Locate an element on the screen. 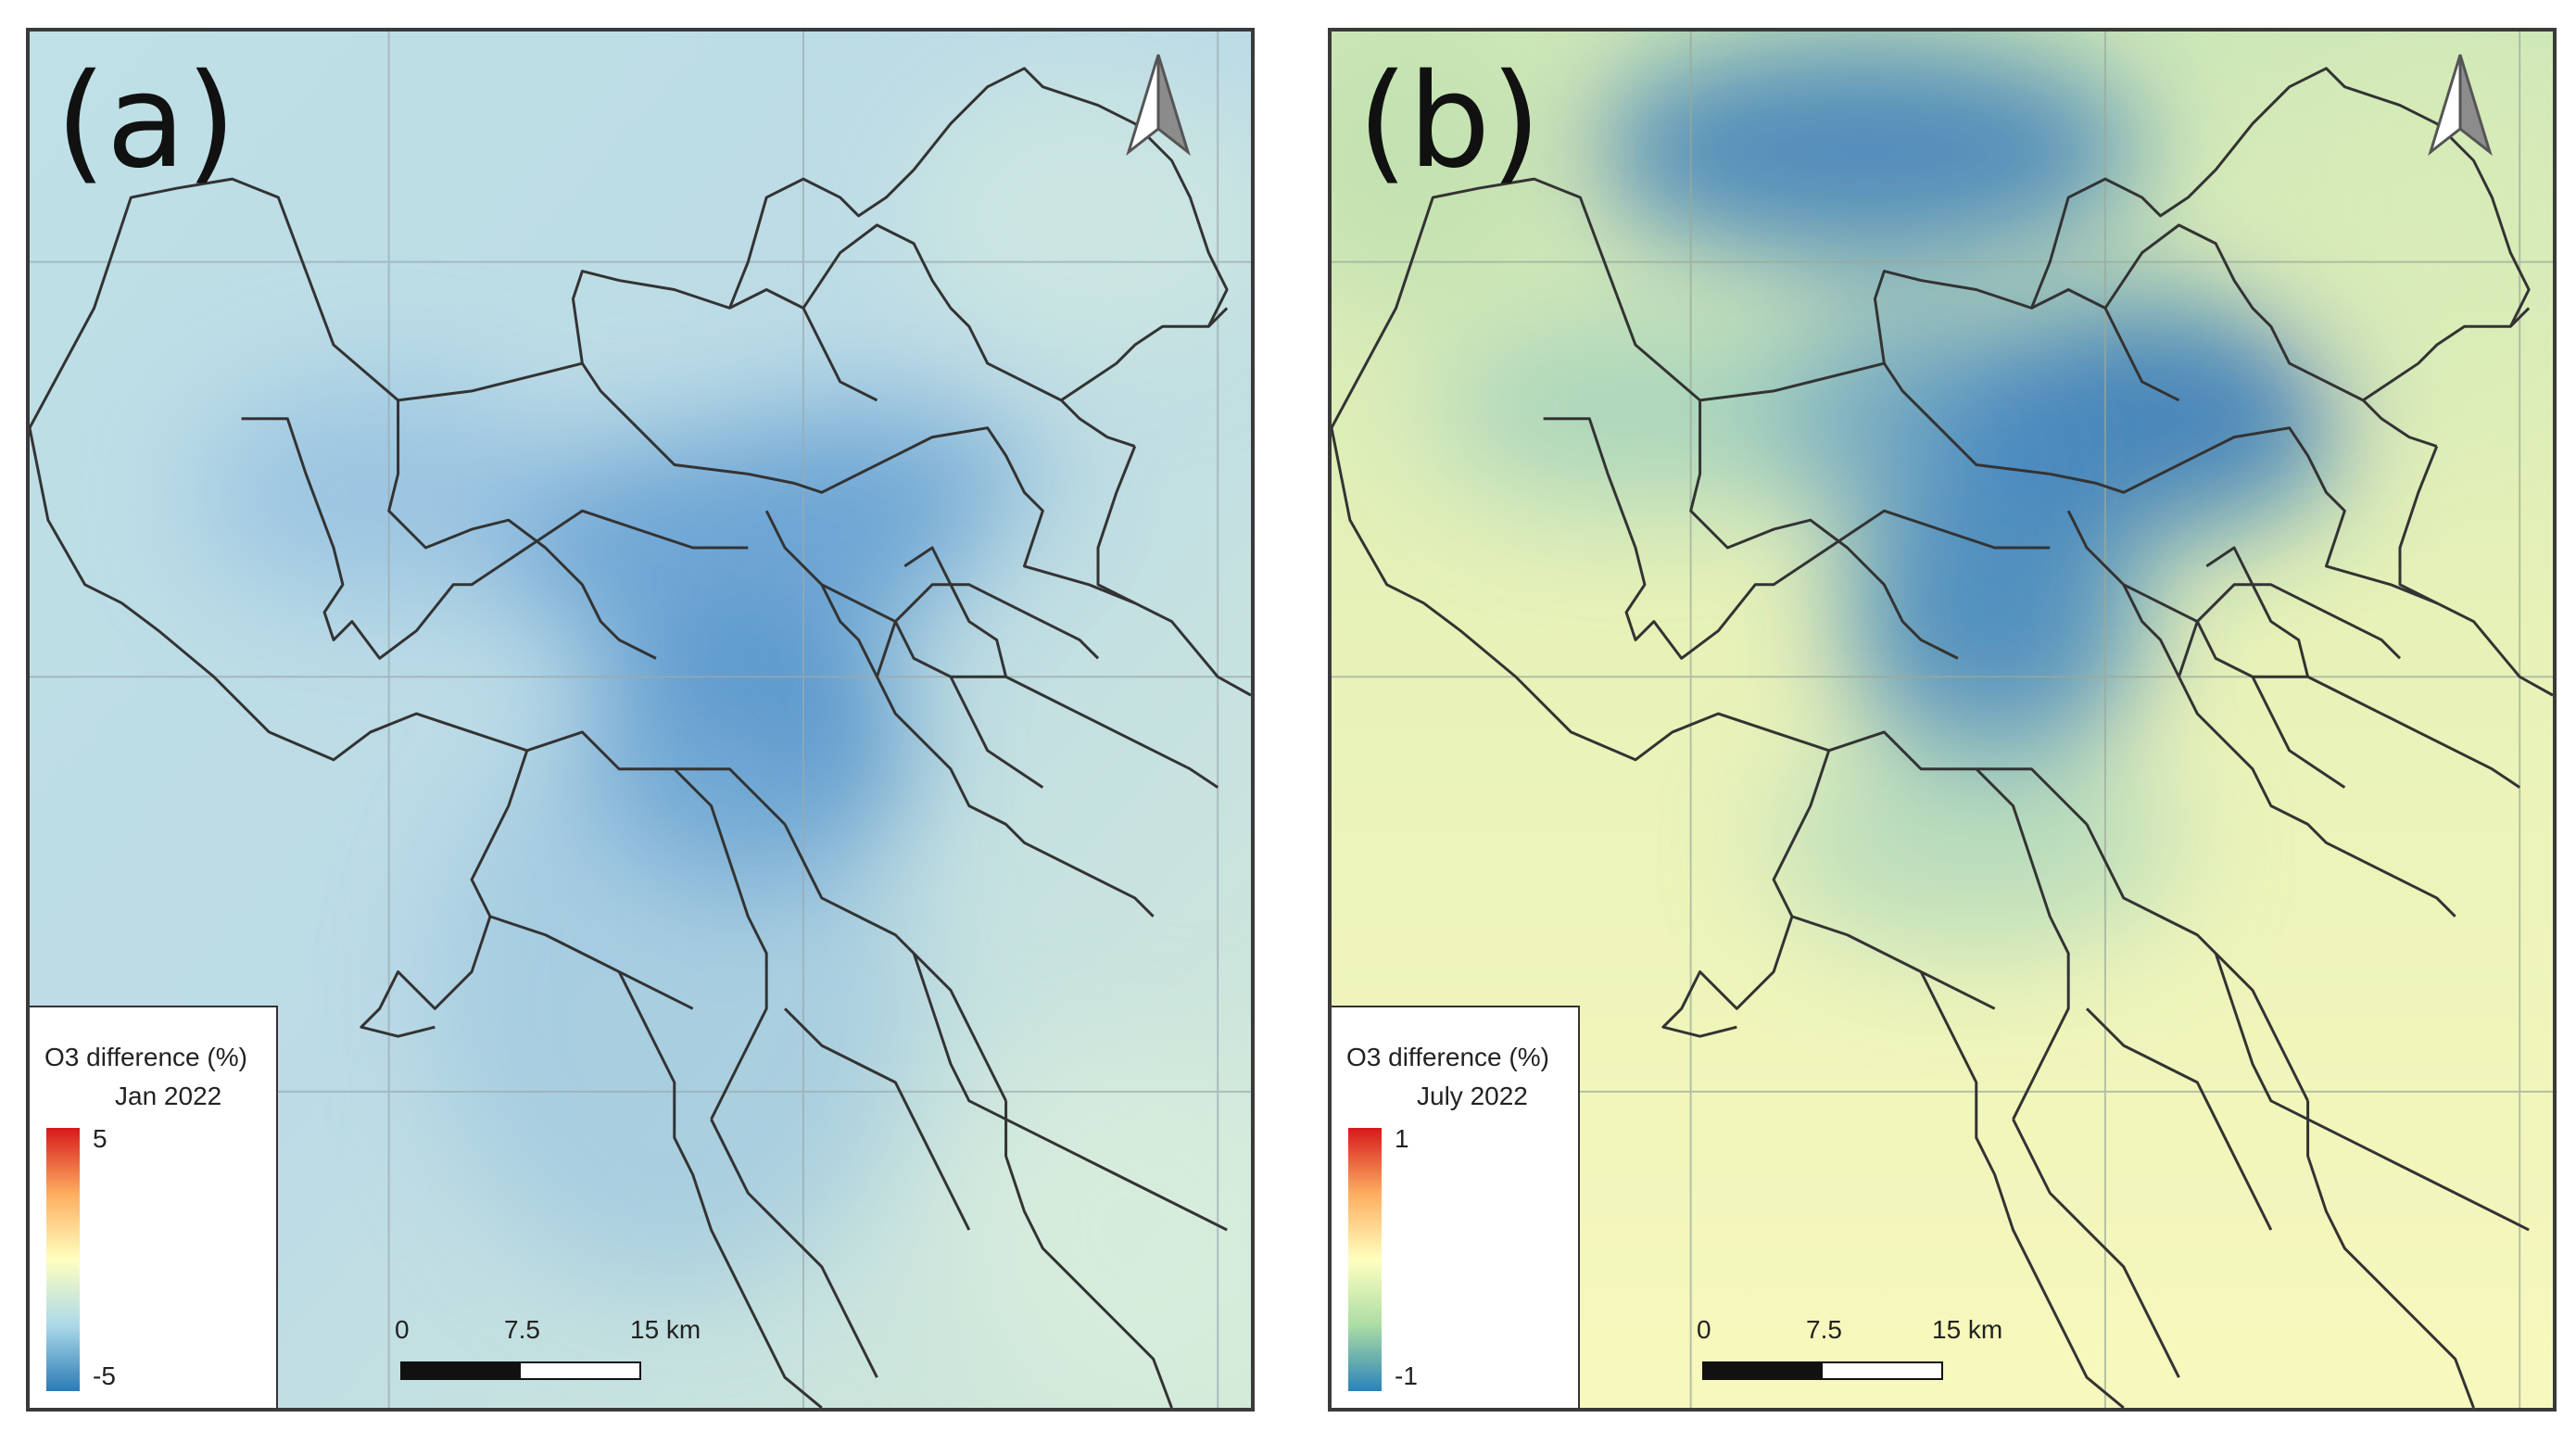  legend-min-value: -1 is located at coordinates (1406, 1375).